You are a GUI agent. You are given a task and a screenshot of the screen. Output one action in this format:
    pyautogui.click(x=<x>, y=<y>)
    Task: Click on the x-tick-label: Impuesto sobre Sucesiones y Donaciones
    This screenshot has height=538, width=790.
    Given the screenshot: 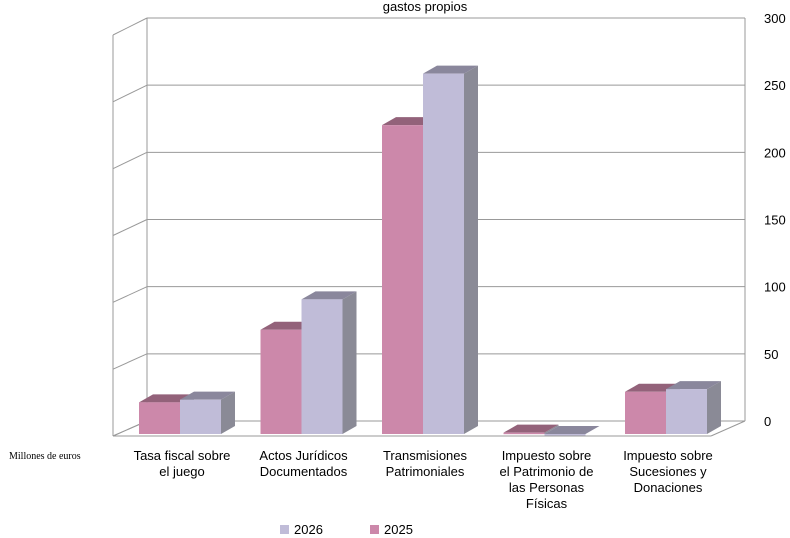 What is the action you would take?
    pyautogui.click(x=668, y=472)
    